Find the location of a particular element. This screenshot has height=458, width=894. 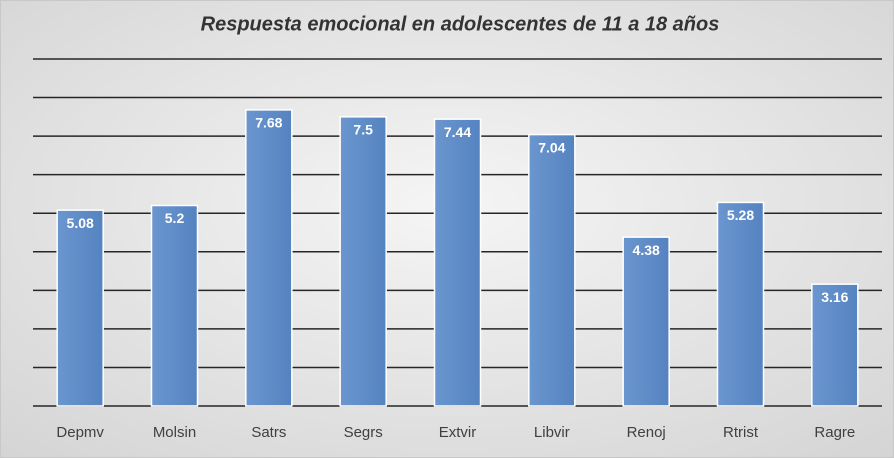

x-tick-label: Segrs is located at coordinates (363, 432).